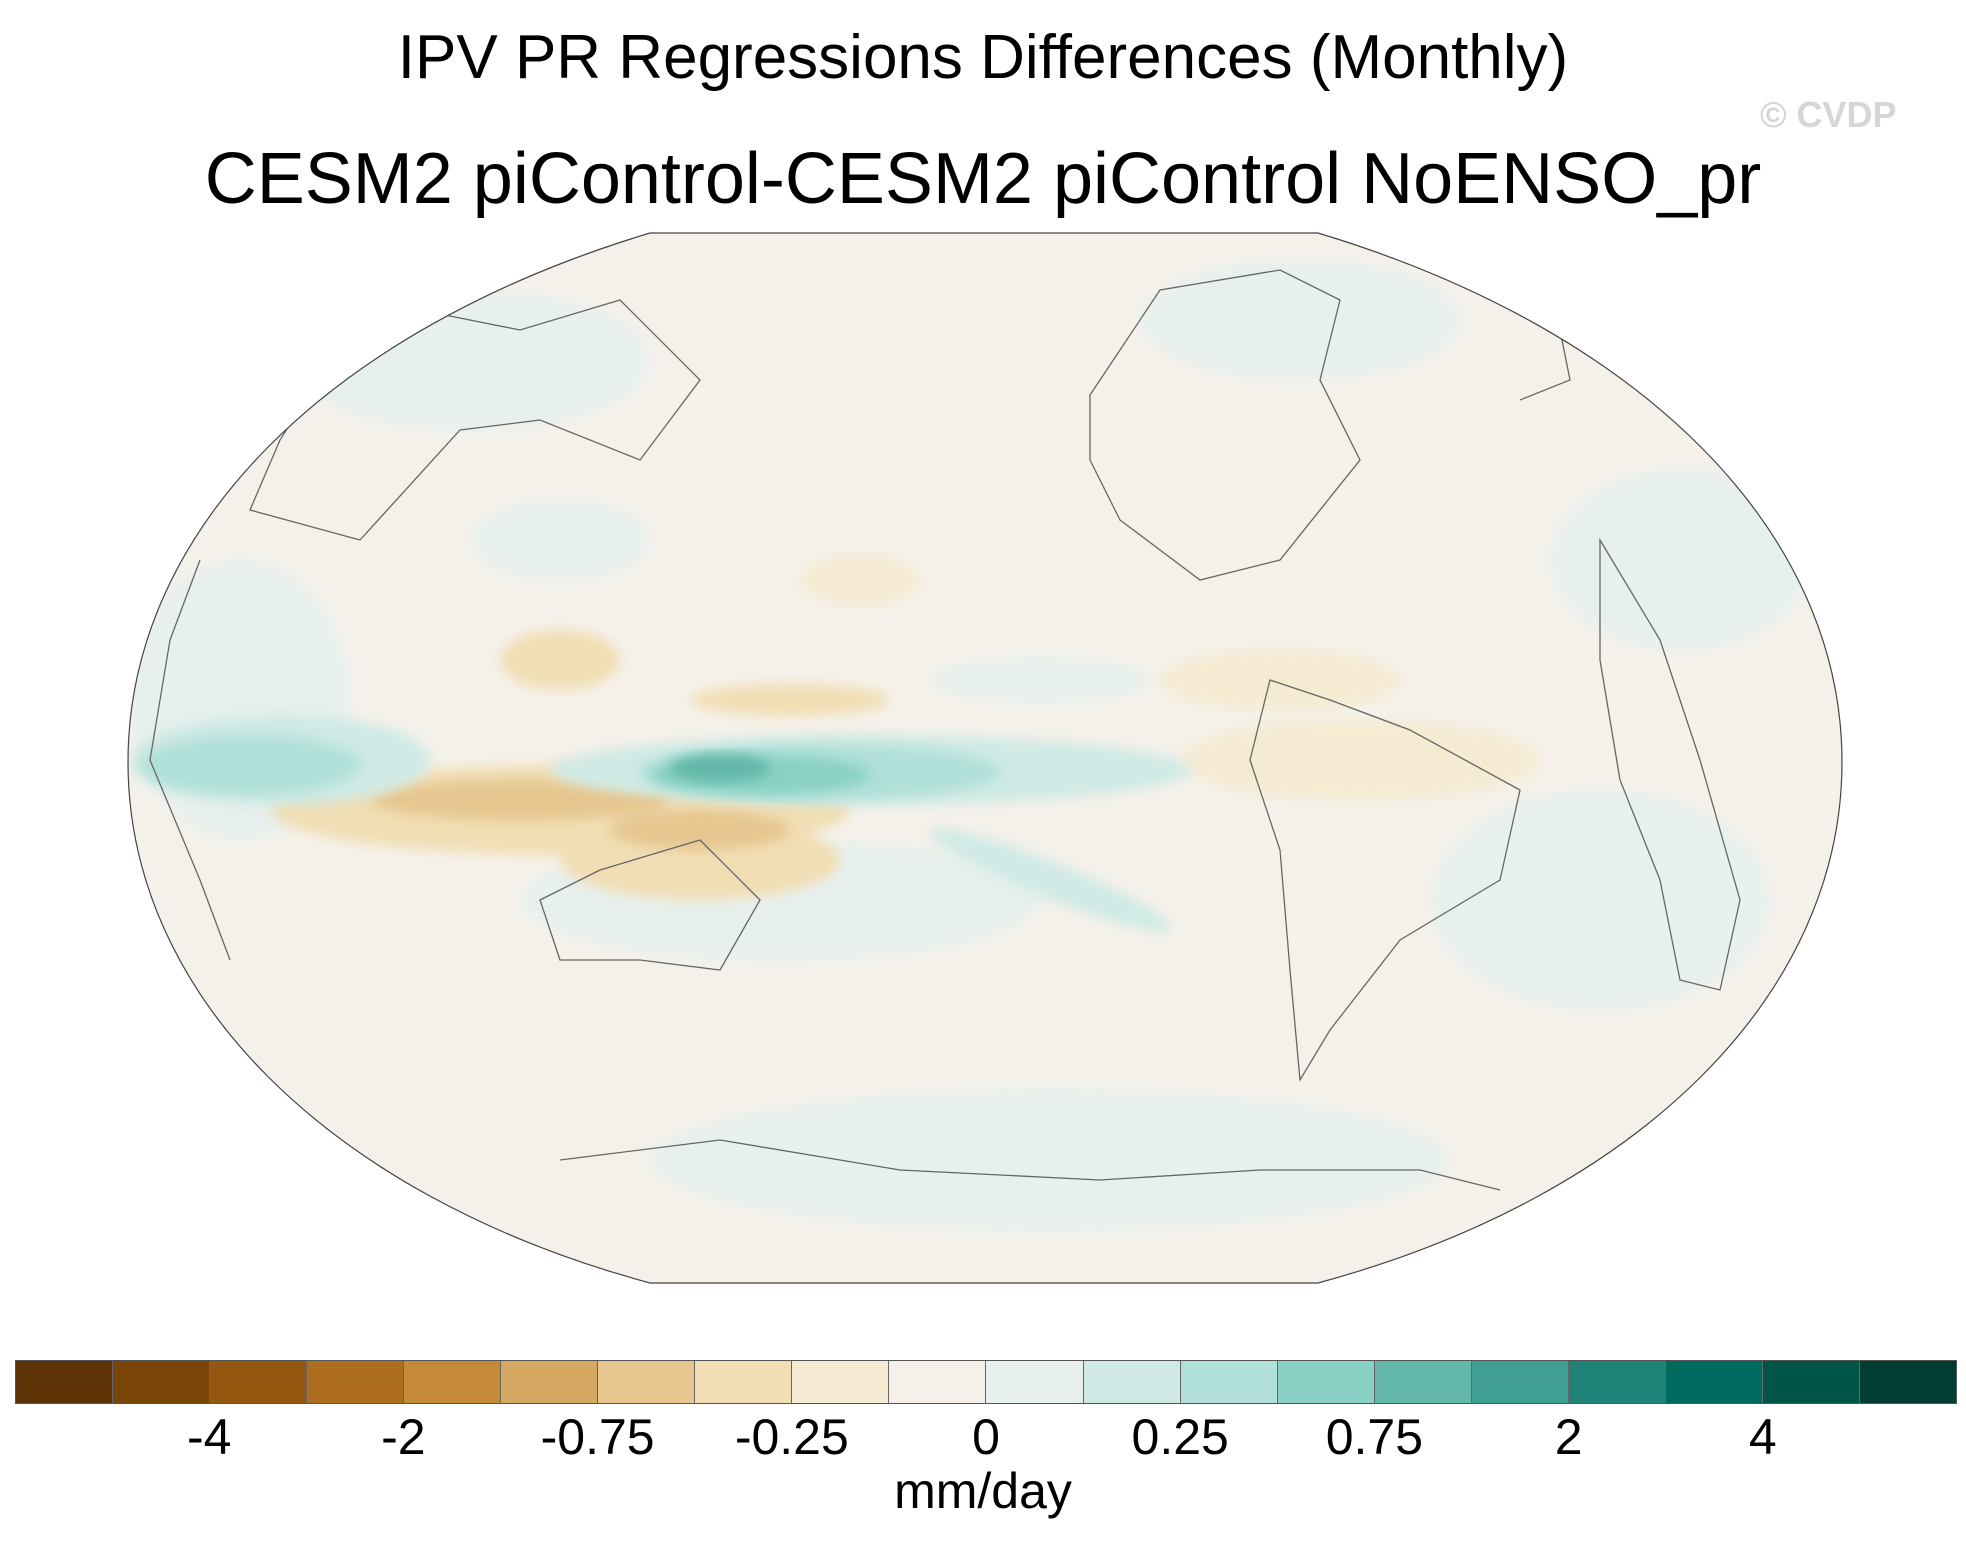 The height and width of the screenshot is (1545, 1966). Describe the element at coordinates (597, 1437) in the screenshot. I see `colorbar-tick-label: -0.75` at that location.